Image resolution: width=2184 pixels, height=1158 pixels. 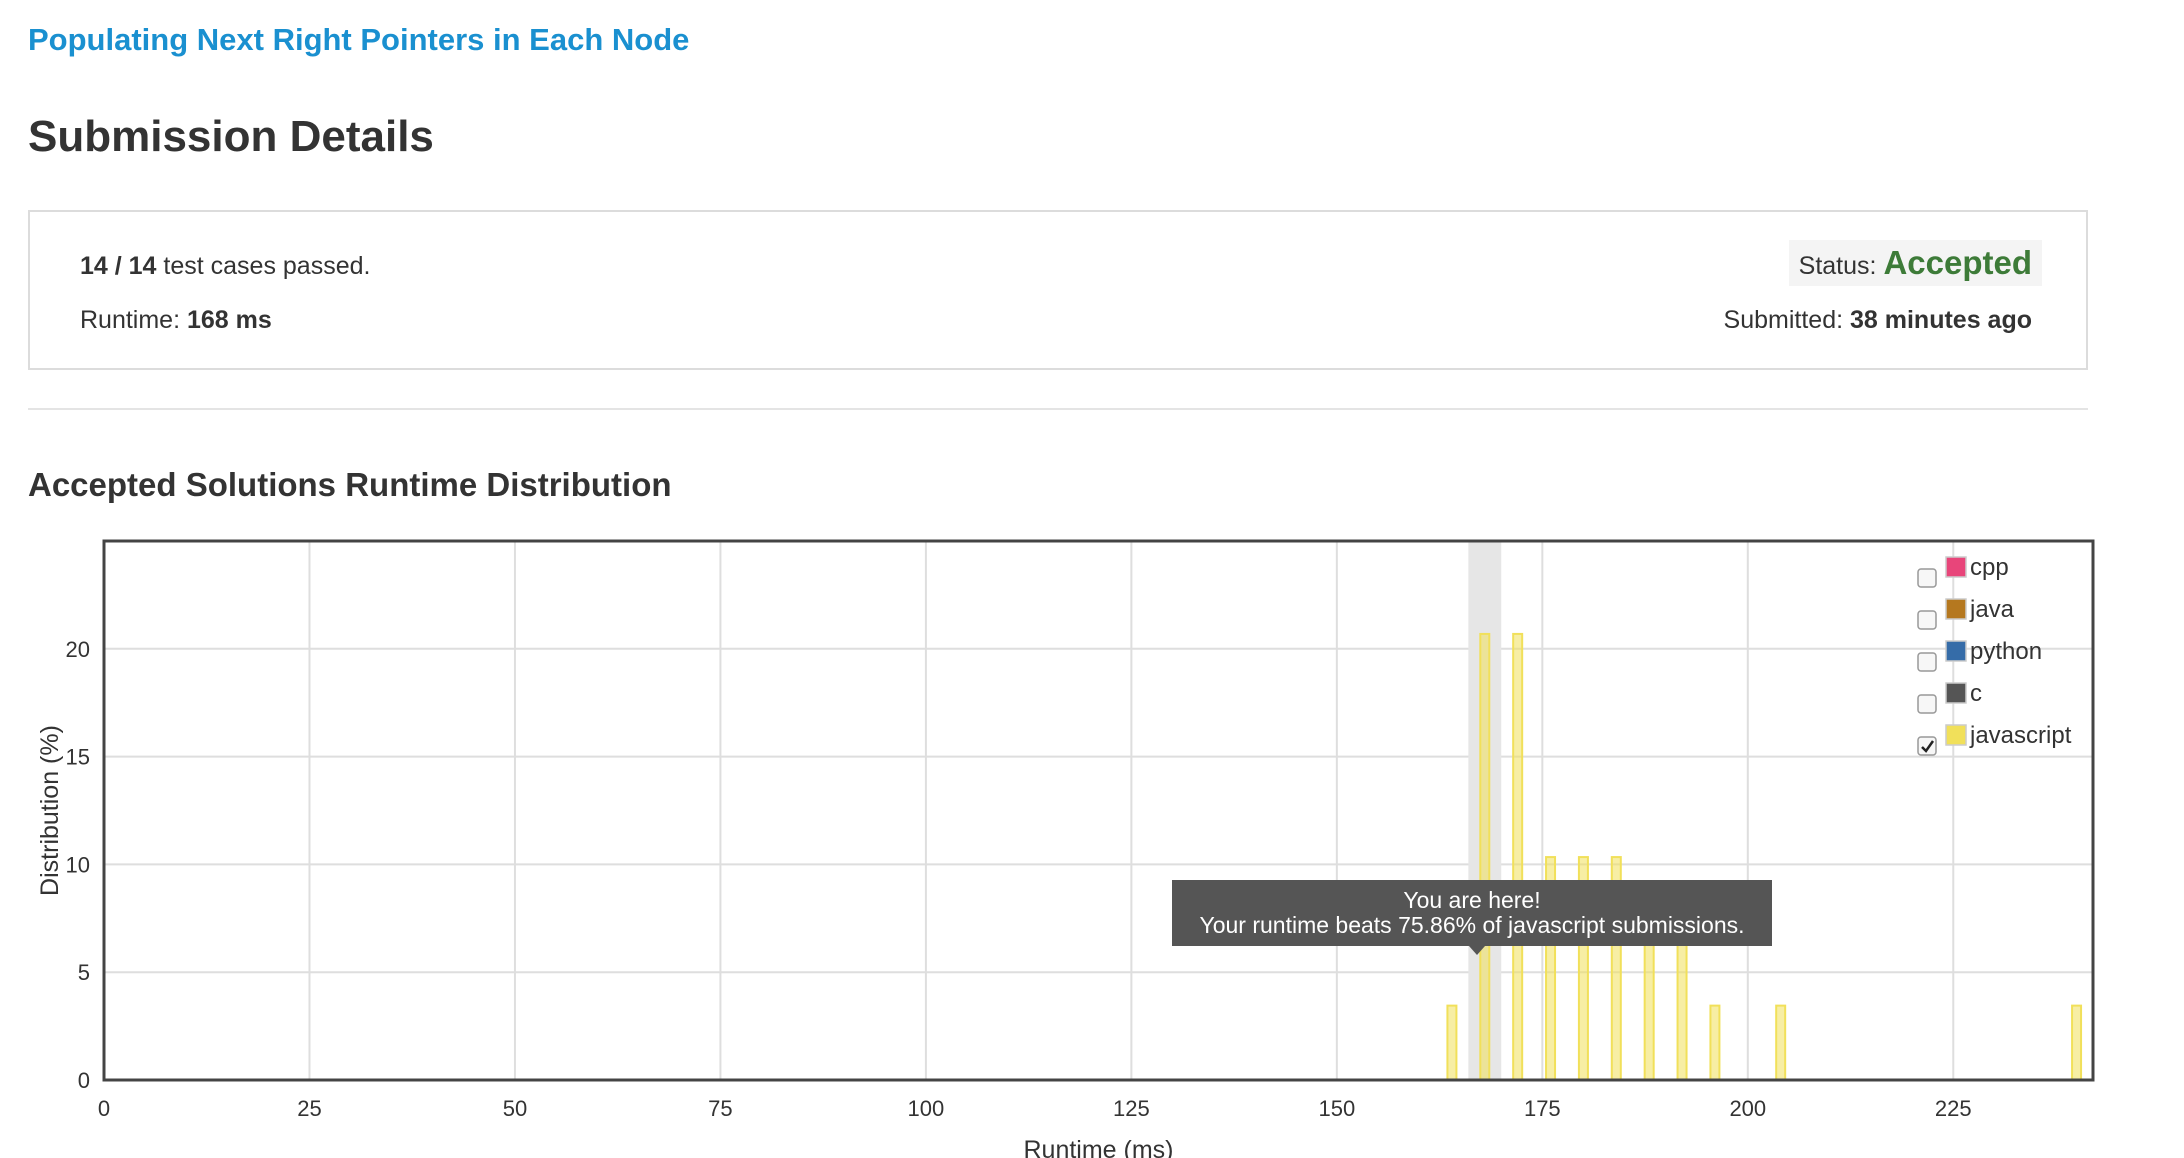 What do you see at coordinates (515, 1108) in the screenshot?
I see `x-tick-label: 50` at bounding box center [515, 1108].